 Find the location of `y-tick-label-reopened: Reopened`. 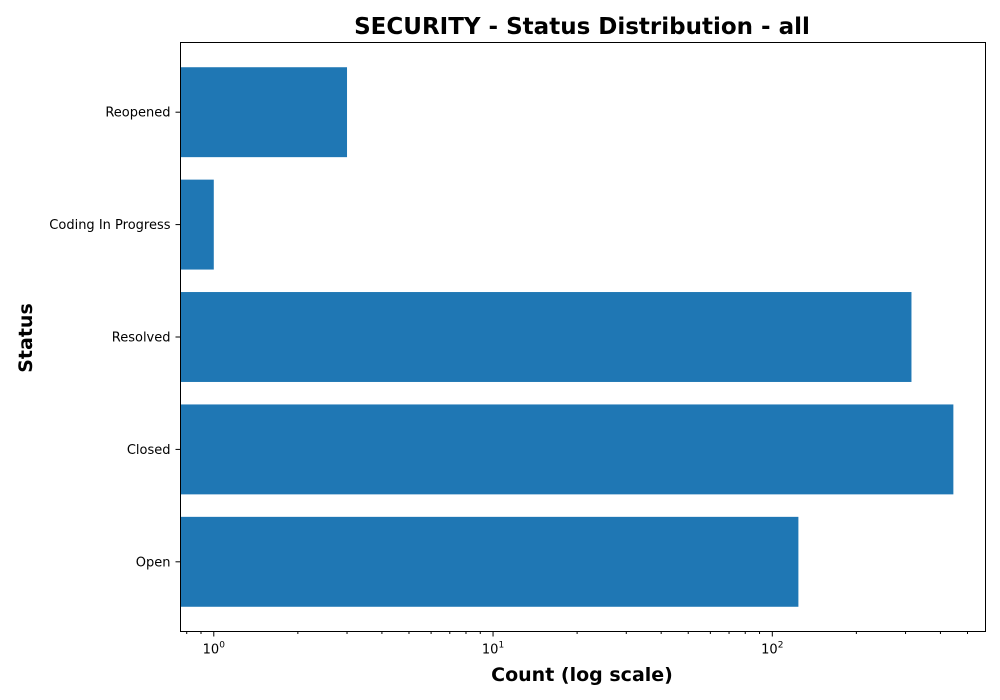

y-tick-label-reopened: Reopened is located at coordinates (137, 113).